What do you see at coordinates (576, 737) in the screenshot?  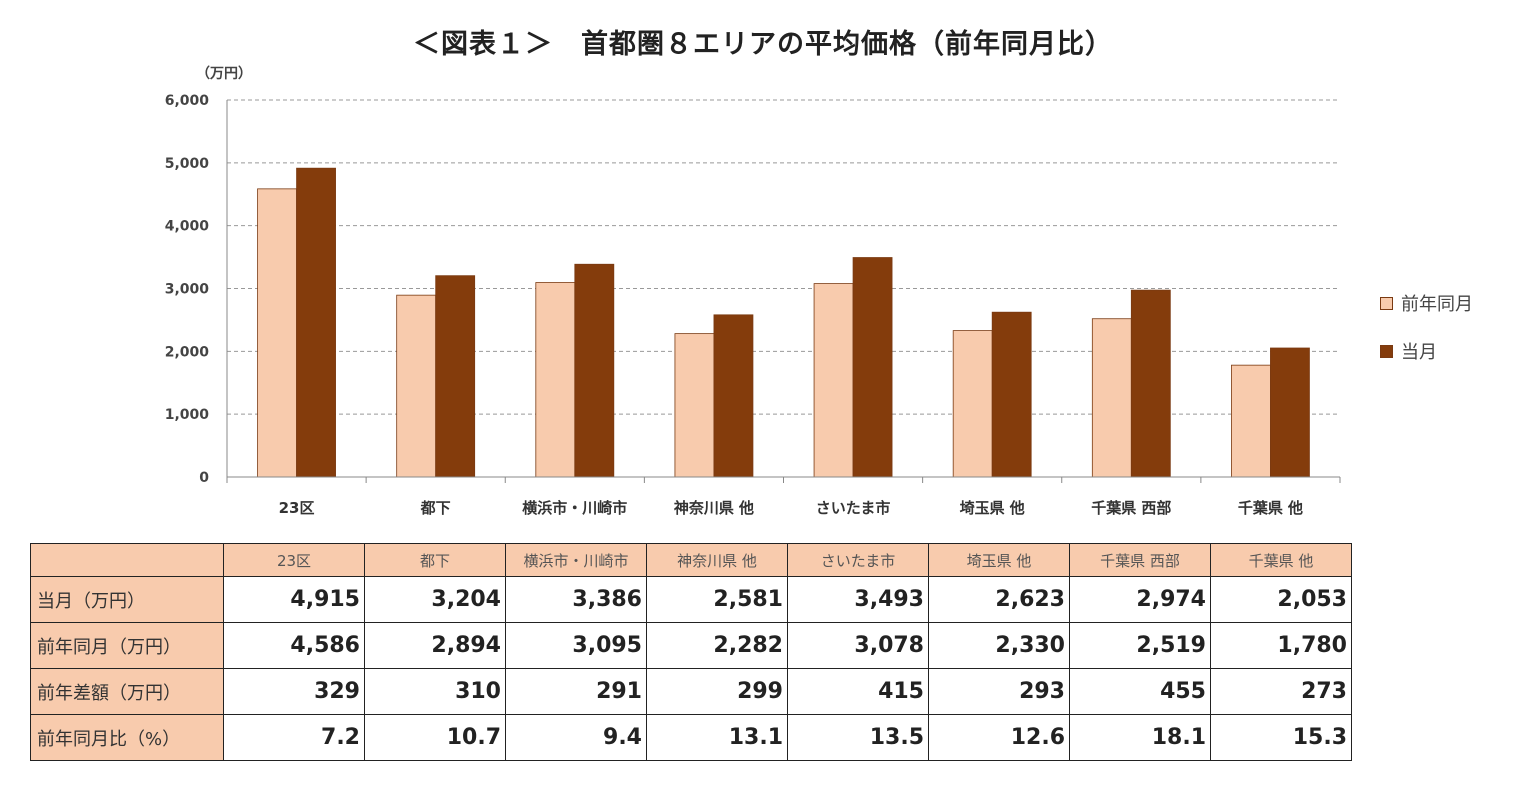 I see `table-cell: 9.4` at bounding box center [576, 737].